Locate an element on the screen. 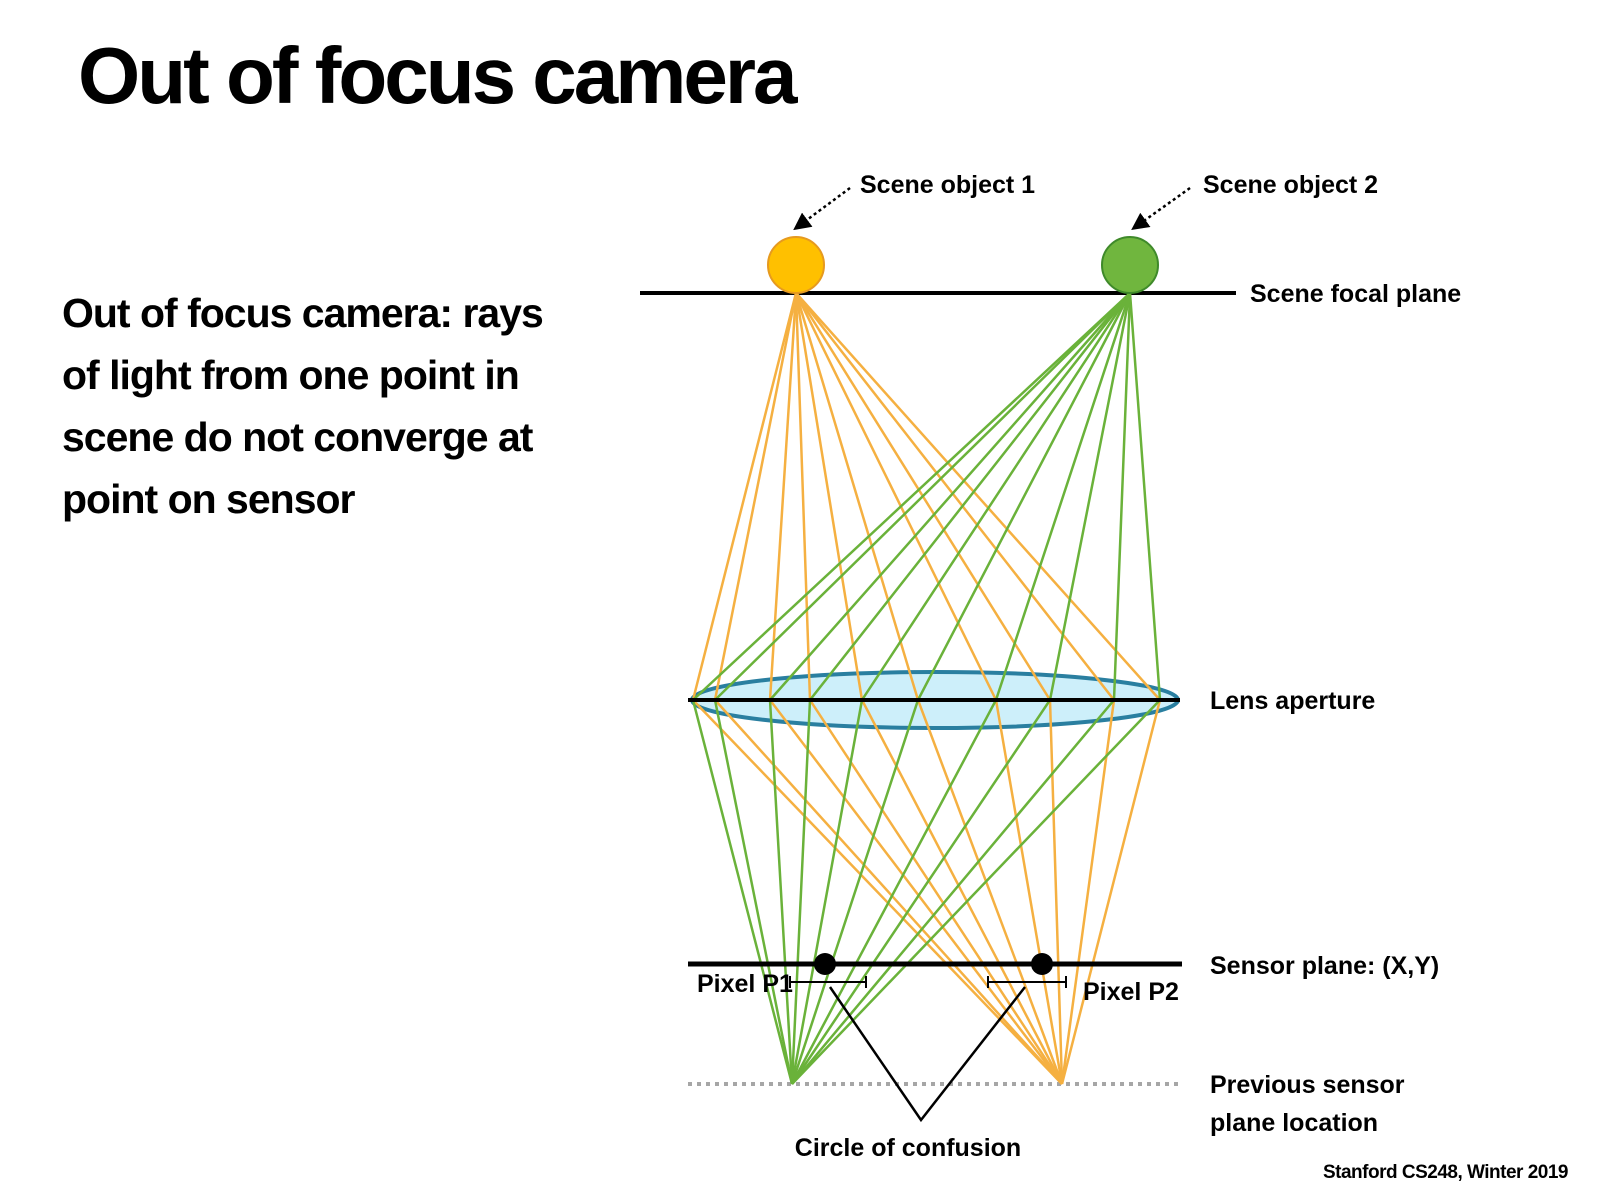 This screenshot has height=1200, width=1600. scene-object-1-label: Scene object 1 is located at coordinates (947, 185).